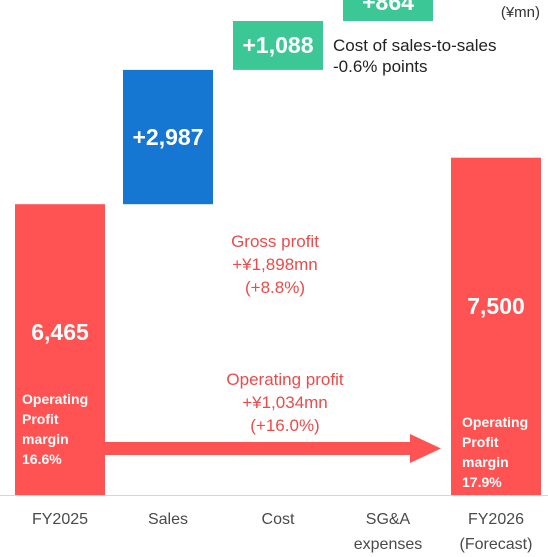 Image resolution: width=548 pixels, height=557 pixels. What do you see at coordinates (415, 45) in the screenshot?
I see `cost-note-line-1: Cost of sales-to-sales` at bounding box center [415, 45].